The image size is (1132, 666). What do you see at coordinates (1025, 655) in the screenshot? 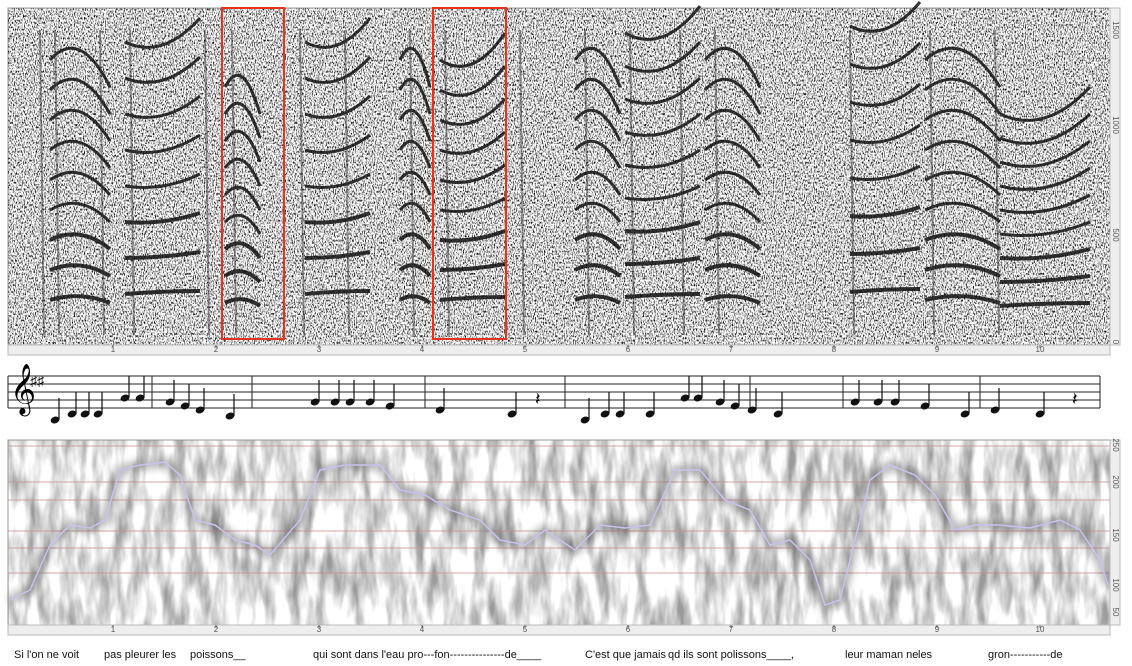
I see `lyric: gron-----------de` at bounding box center [1025, 655].